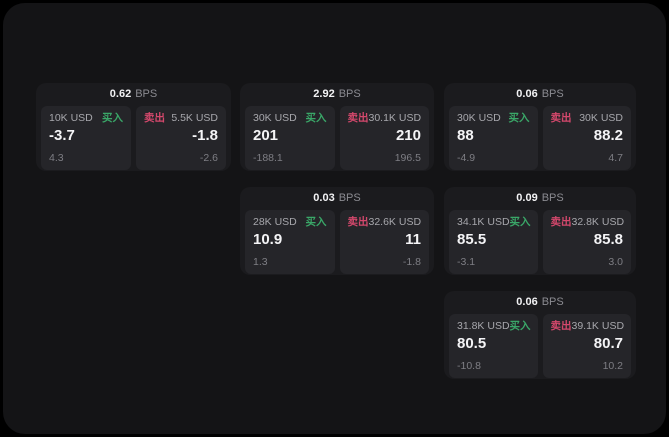 This screenshot has width=669, height=437. Describe the element at coordinates (483, 222) in the screenshot. I see `buy-amount: 34.1K USD` at that location.